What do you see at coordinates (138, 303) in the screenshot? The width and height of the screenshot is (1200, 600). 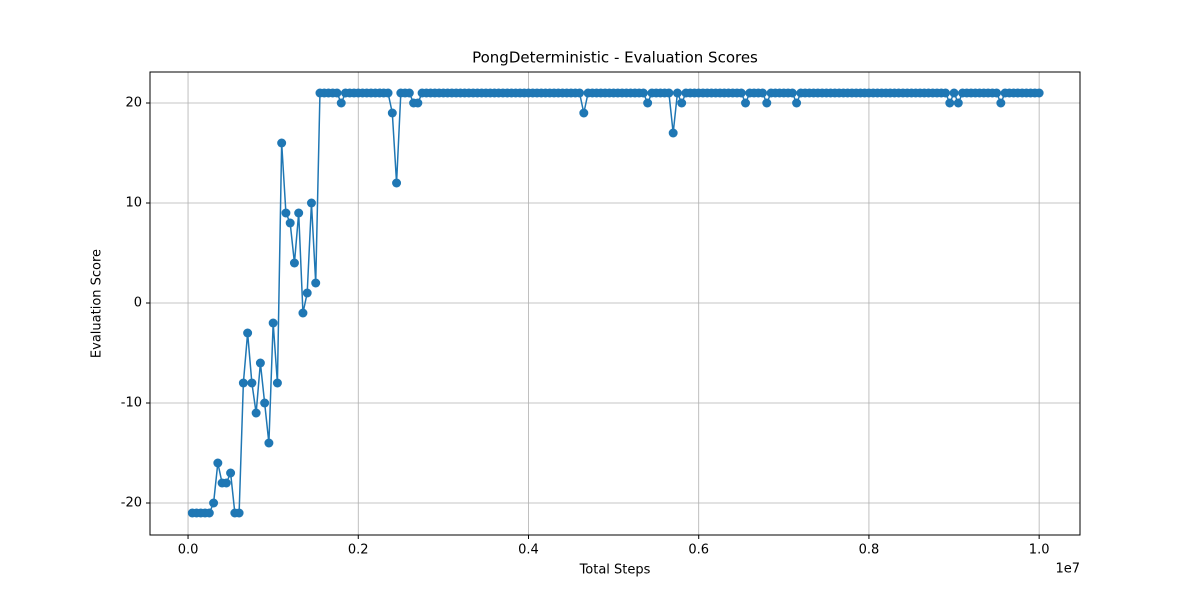 I see `y-tick-label: 0` at bounding box center [138, 303].